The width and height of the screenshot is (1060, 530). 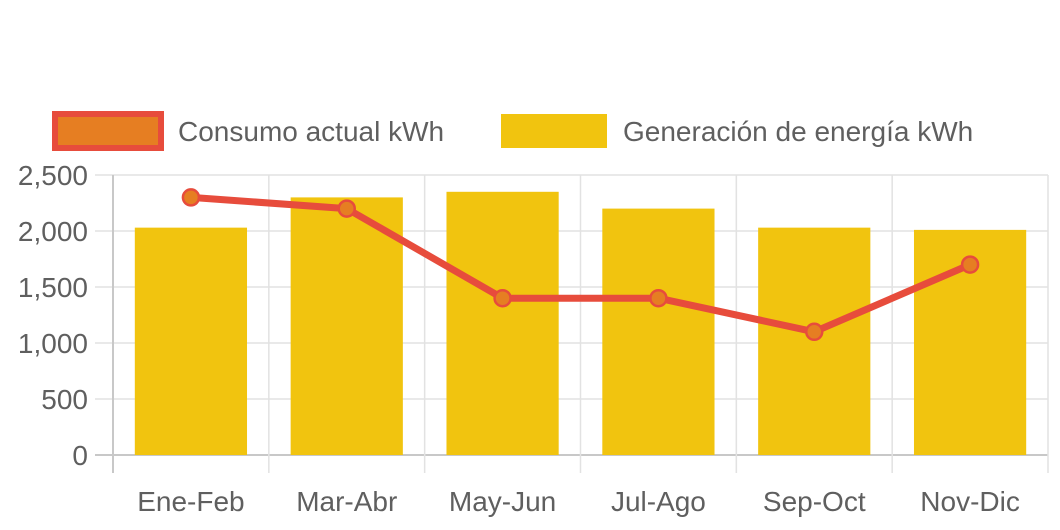 What do you see at coordinates (53, 315) in the screenshot?
I see `y-axis: 0 500 1,000 1,500 2,000 2,500` at bounding box center [53, 315].